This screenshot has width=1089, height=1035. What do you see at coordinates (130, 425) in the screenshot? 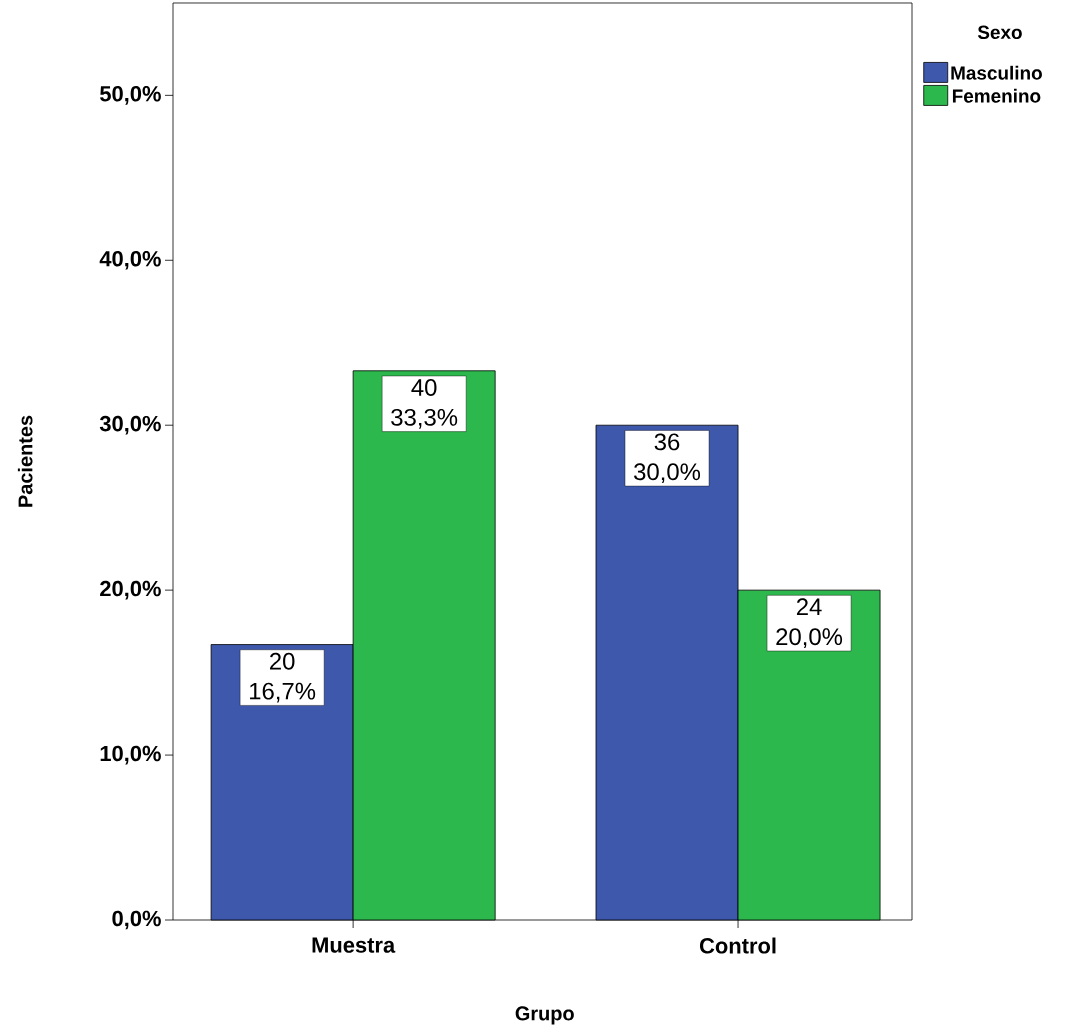
I see `y-tick-label: 30,0%` at bounding box center [130, 425].